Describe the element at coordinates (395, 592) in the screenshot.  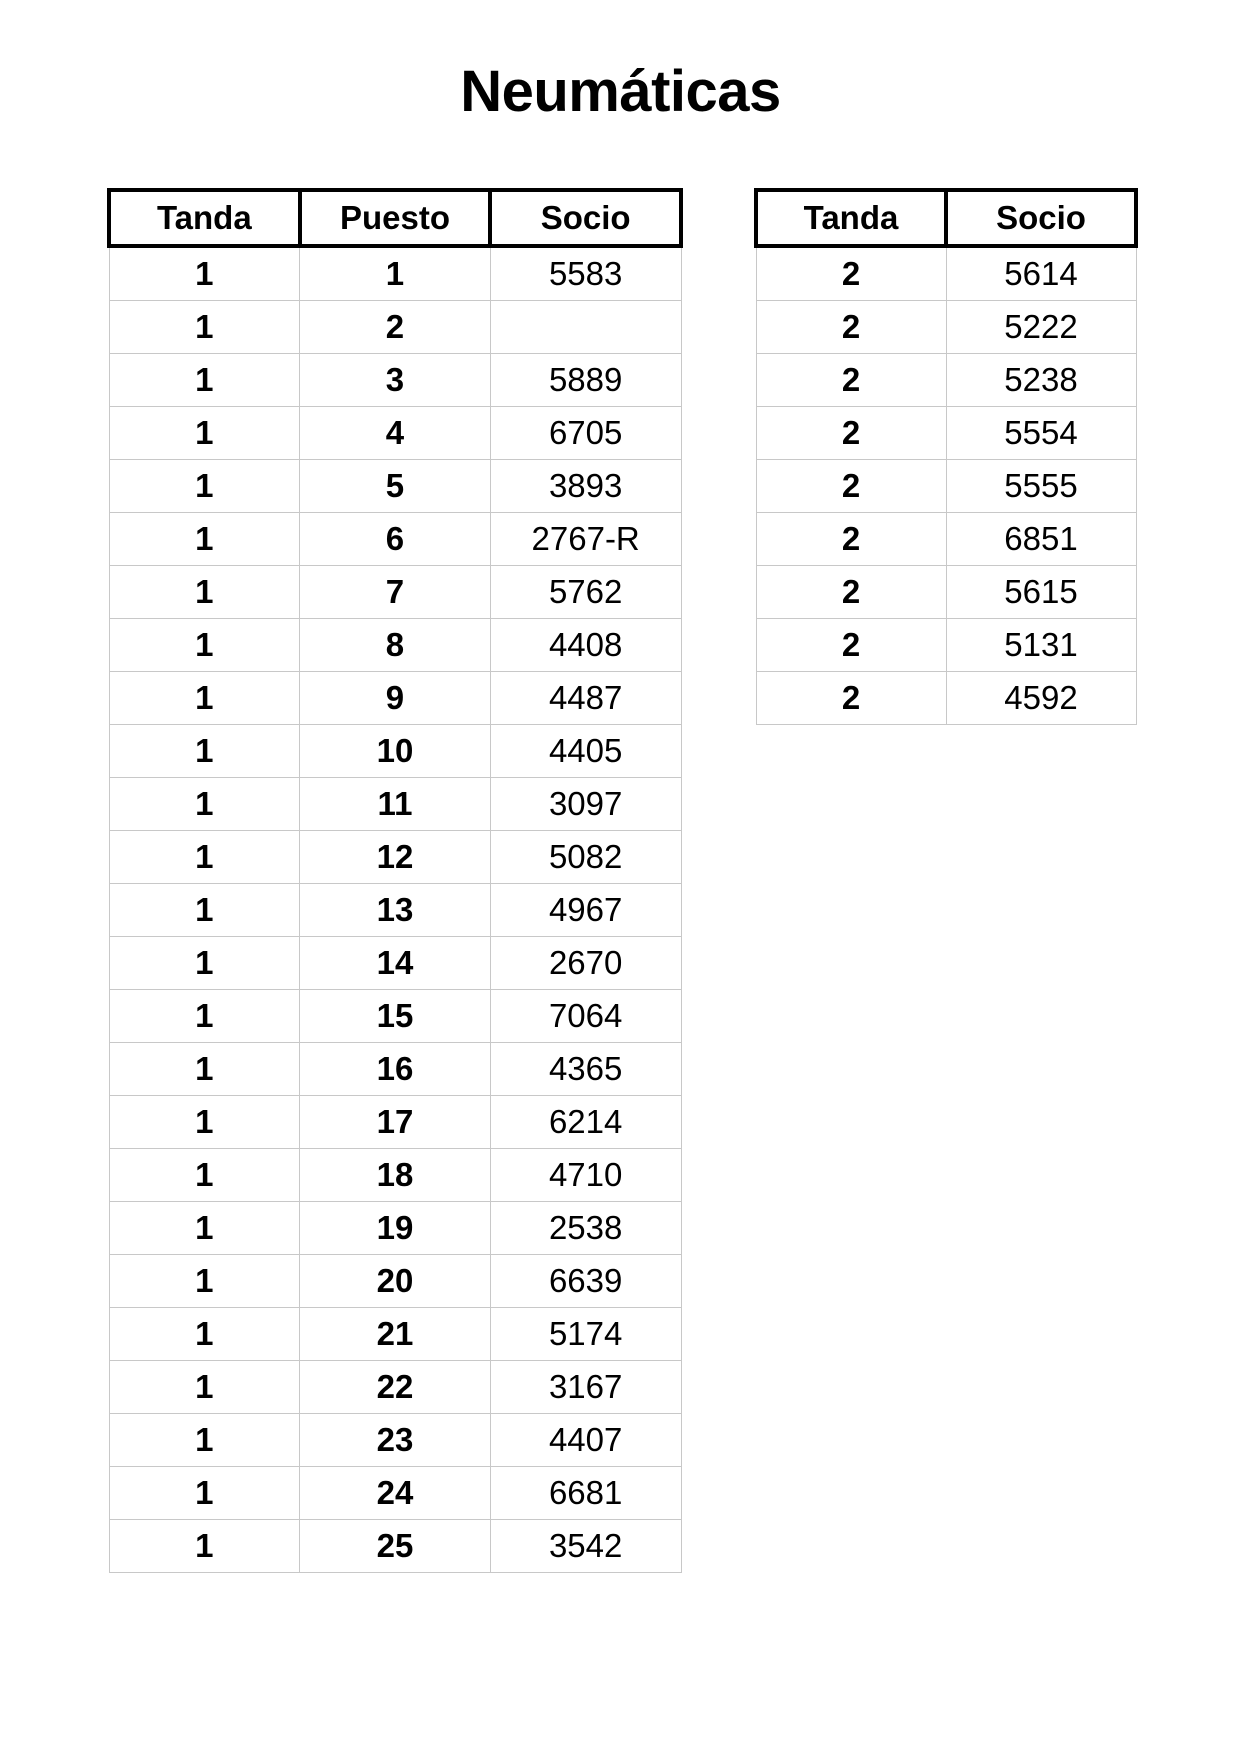
I see `cell-puesto: 7` at that location.